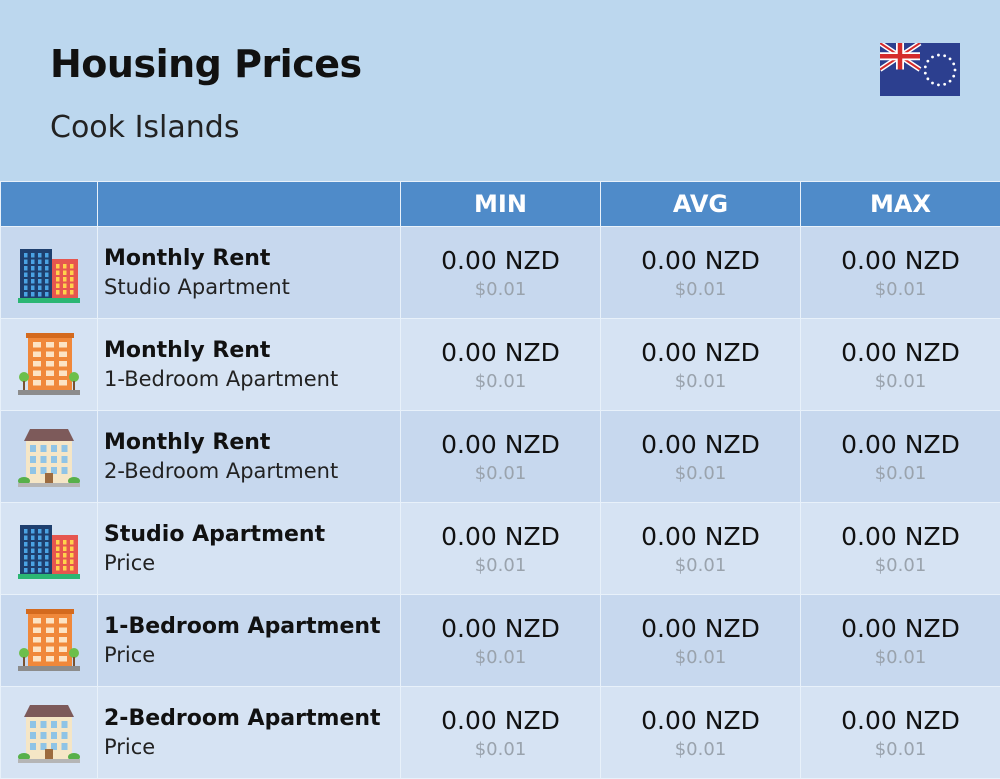 The width and height of the screenshot is (1000, 779). I want to click on table-header-row: MIN AVG MAX, so click(500, 204).